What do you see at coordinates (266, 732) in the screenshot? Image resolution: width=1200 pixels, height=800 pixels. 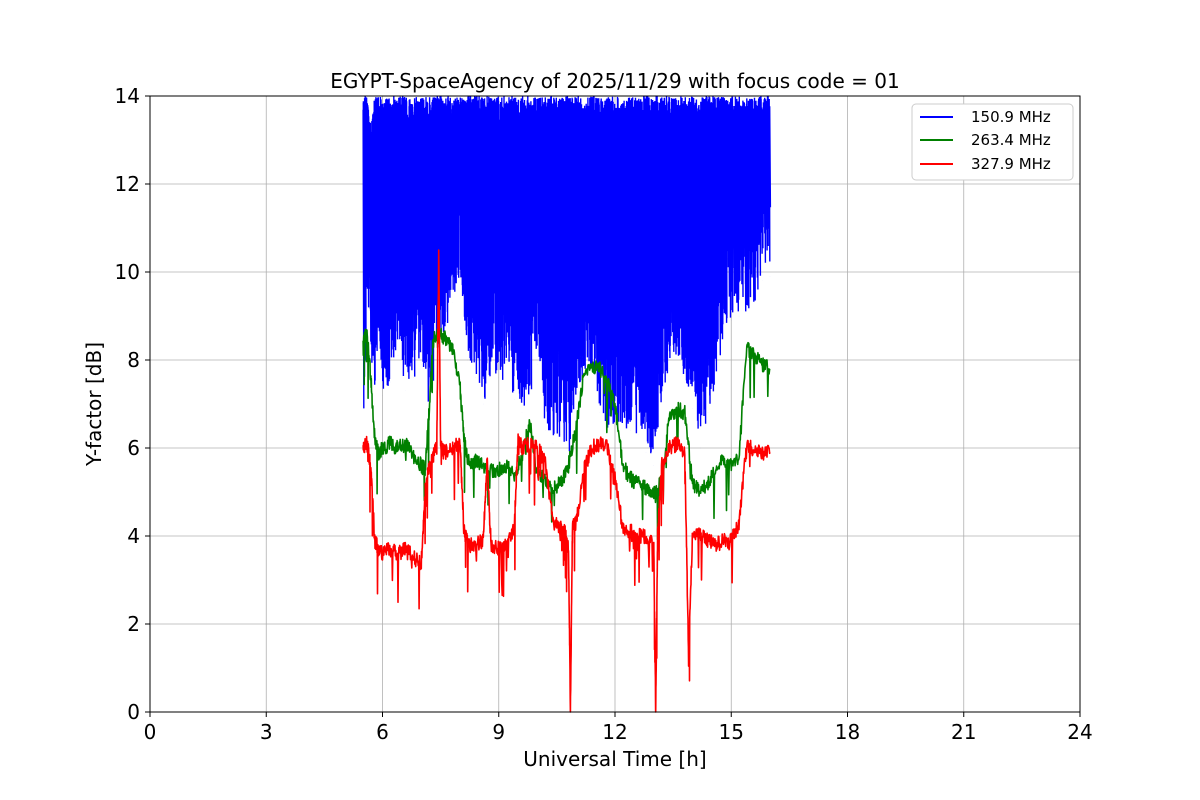 I see `x-tick-label: 3` at bounding box center [266, 732].